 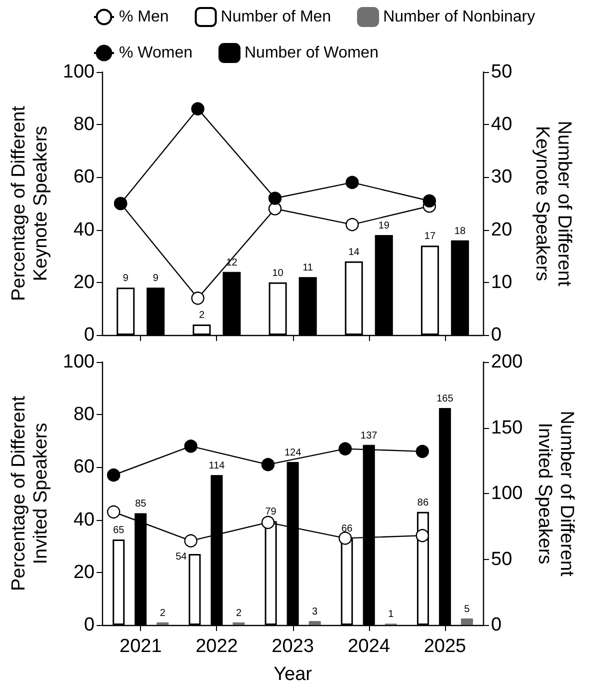 What do you see at coordinates (293, 452) in the screenshot?
I see `data-label: 124` at bounding box center [293, 452].